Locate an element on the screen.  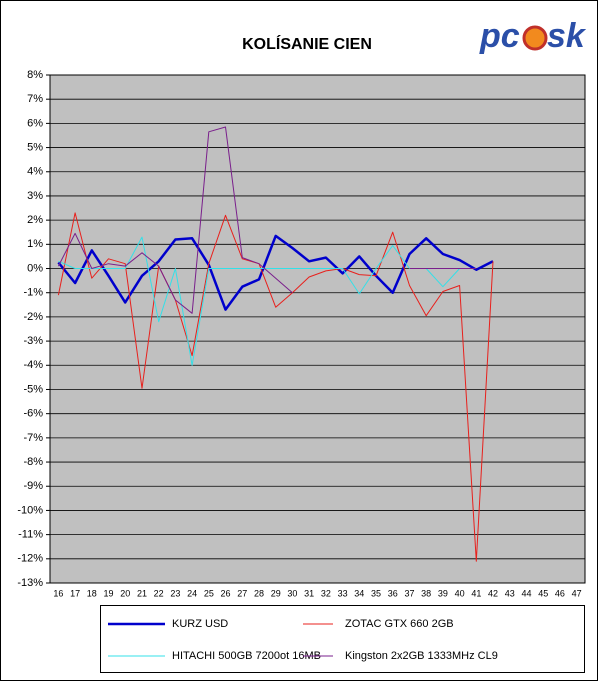
y-tick-label: -5% is located at coordinates (33, 389).